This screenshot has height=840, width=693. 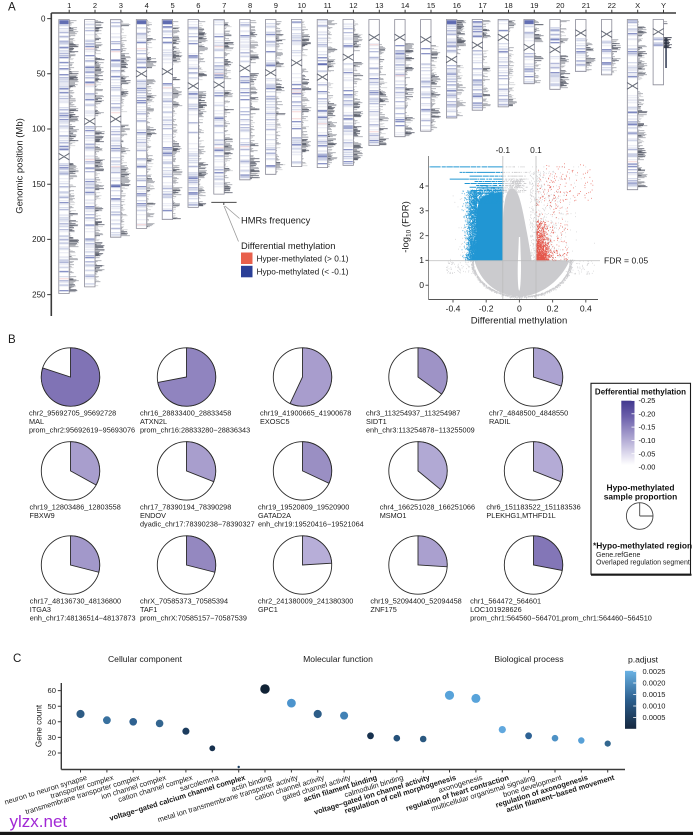 I want to click on svg-text: ZNF175, so click(x=383, y=609).